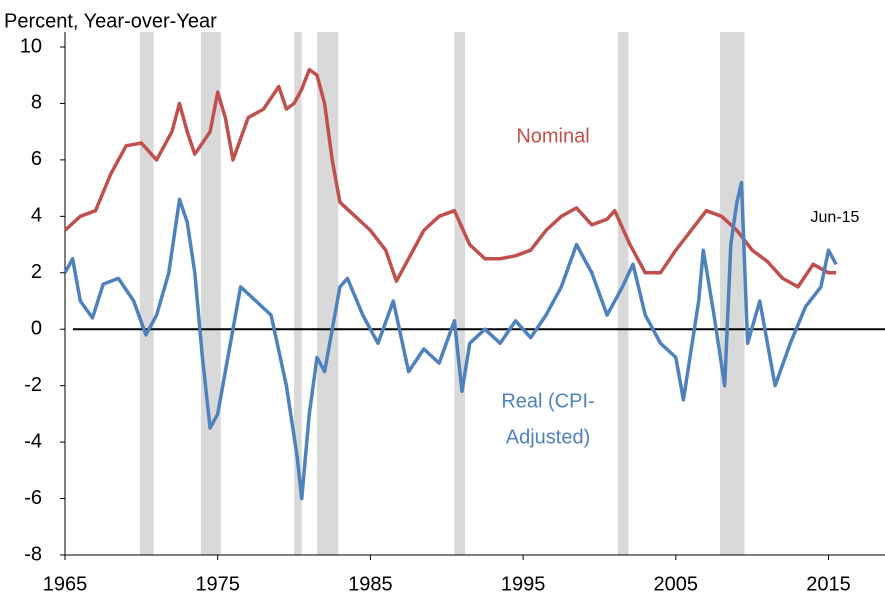 The image size is (885, 597). I want to click on y-tick-label: 4, so click(36, 216).